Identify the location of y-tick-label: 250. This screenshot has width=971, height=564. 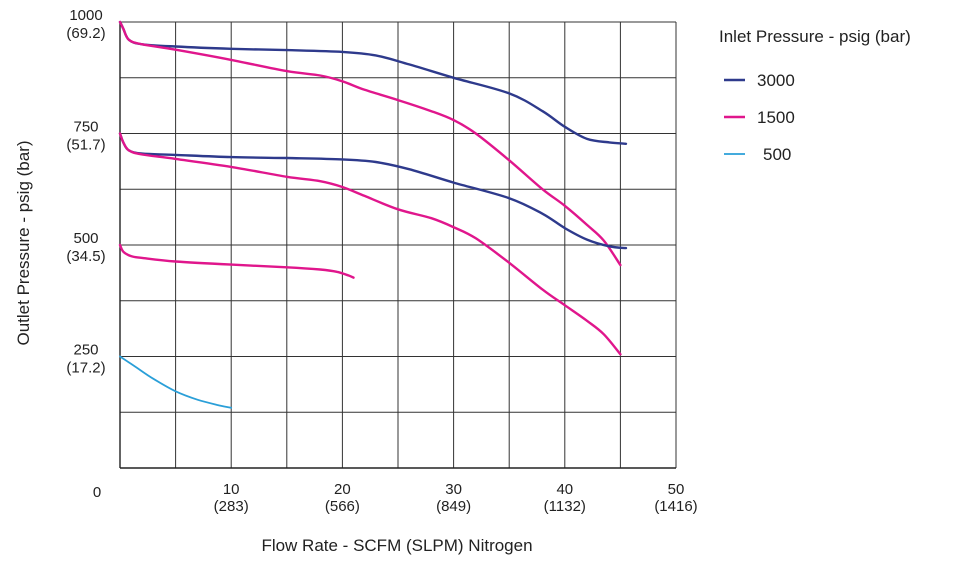
(85, 350).